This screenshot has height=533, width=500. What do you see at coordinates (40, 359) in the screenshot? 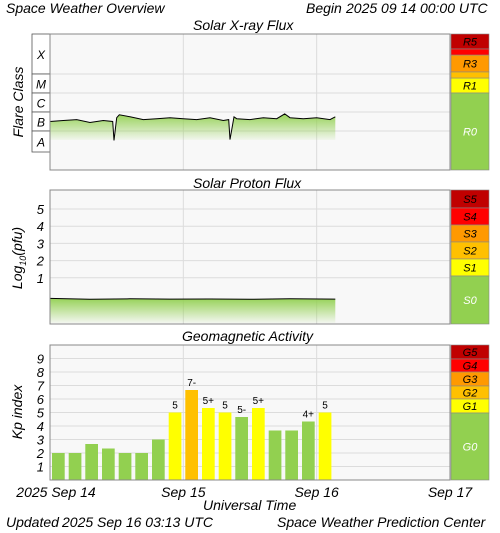
I see `kp-ytick-9: 9` at bounding box center [40, 359].